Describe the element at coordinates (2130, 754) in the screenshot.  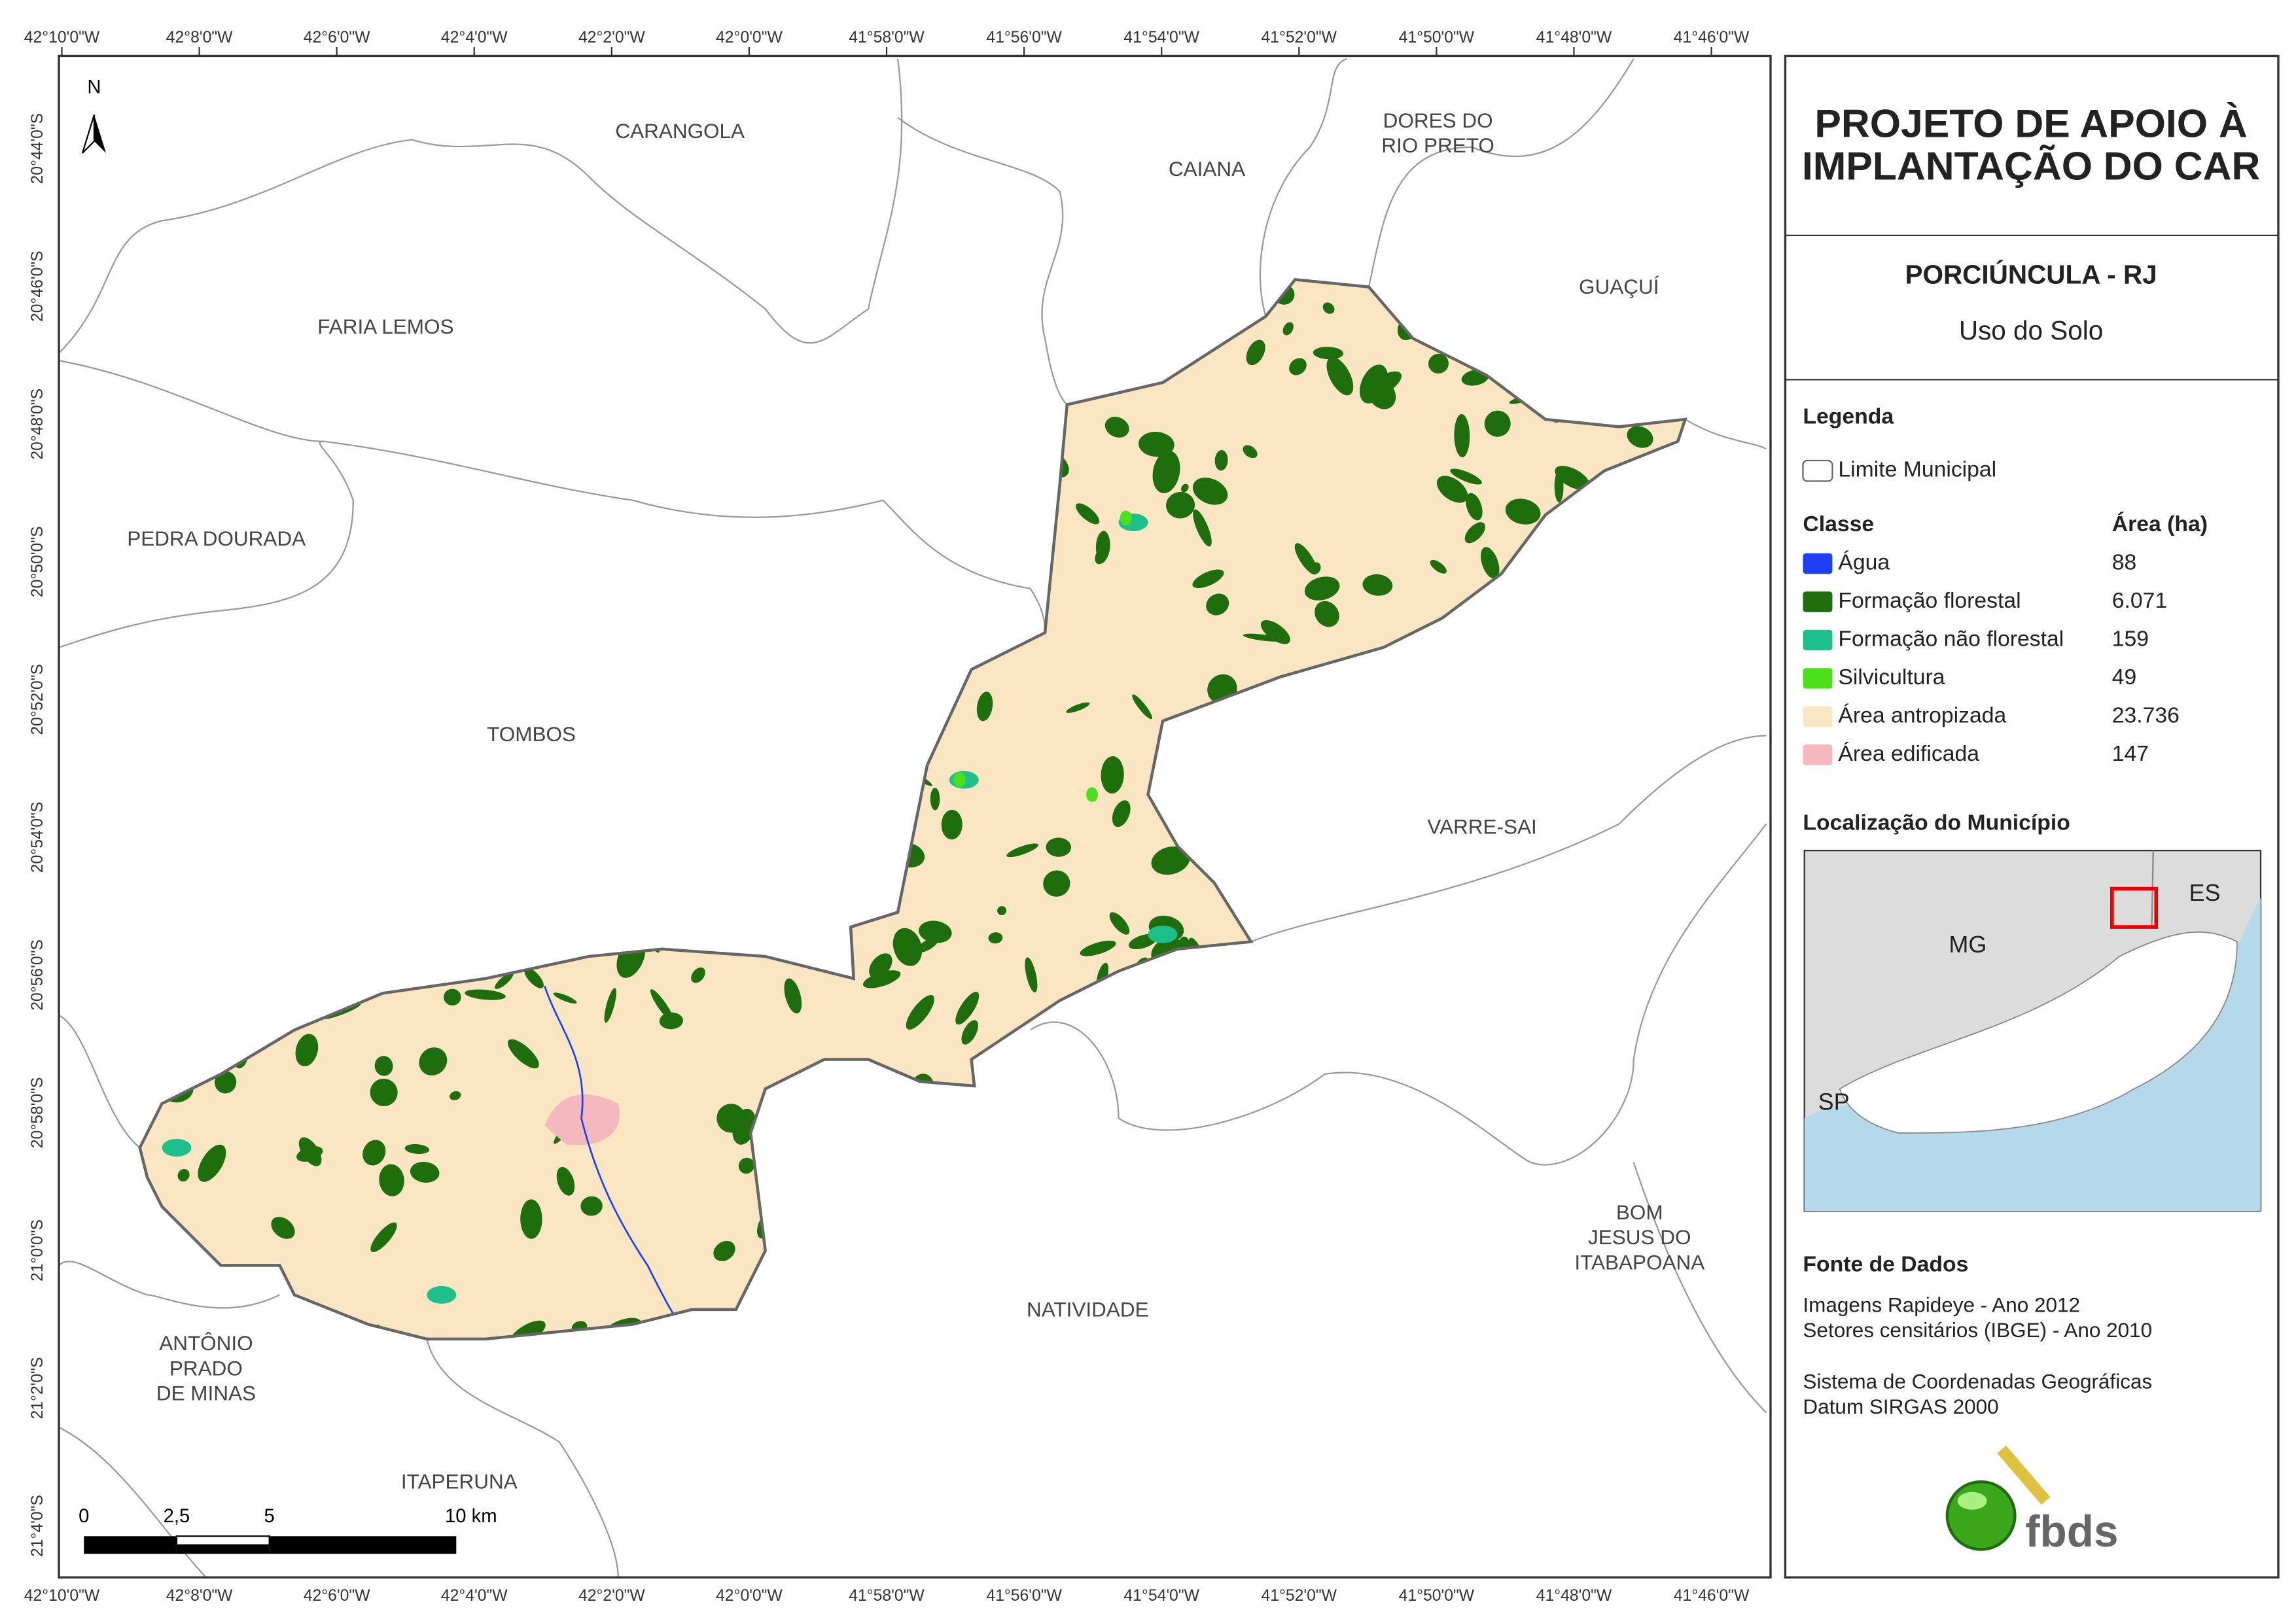
I see `class-area: 147` at that location.